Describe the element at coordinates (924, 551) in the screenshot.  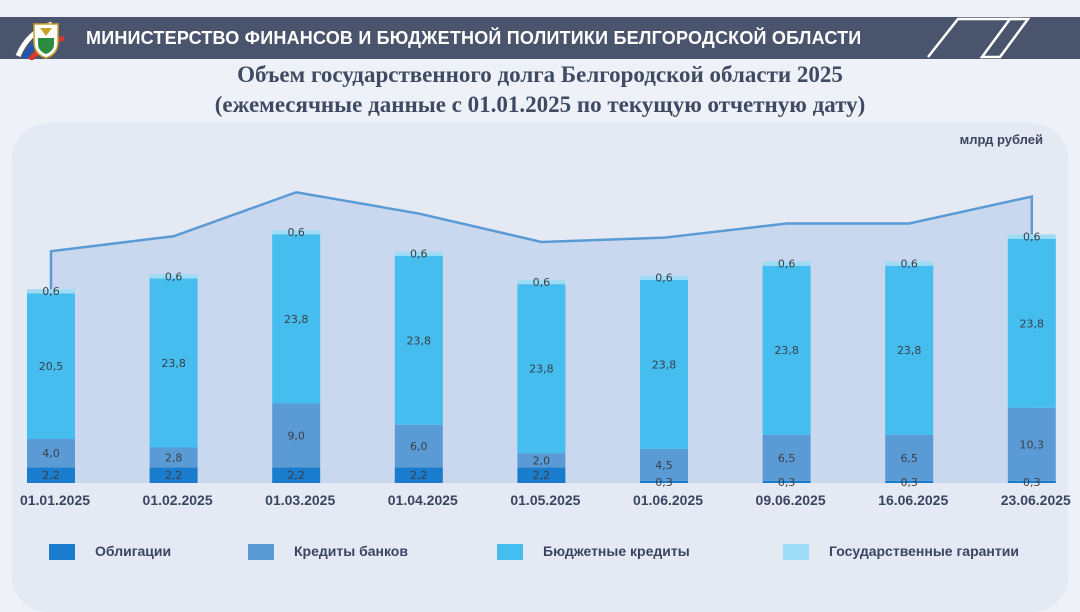
I see `legend-label: Государственные гарантии` at that location.